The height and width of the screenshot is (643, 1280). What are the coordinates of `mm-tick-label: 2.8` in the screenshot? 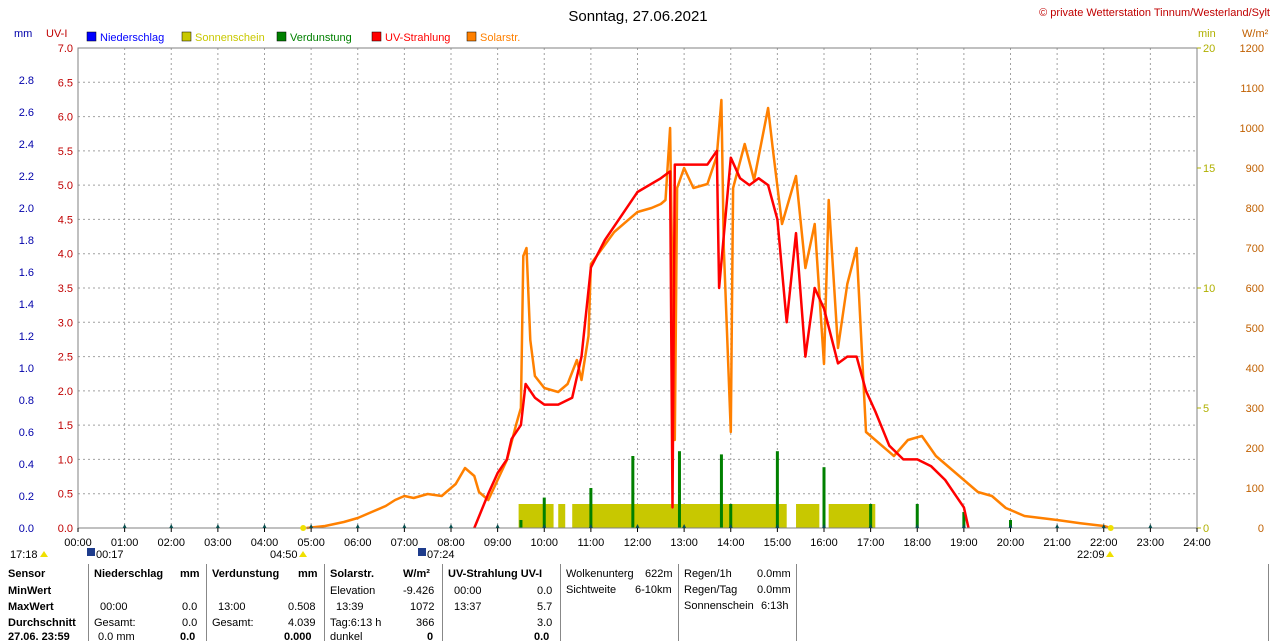 It's located at (26, 81).